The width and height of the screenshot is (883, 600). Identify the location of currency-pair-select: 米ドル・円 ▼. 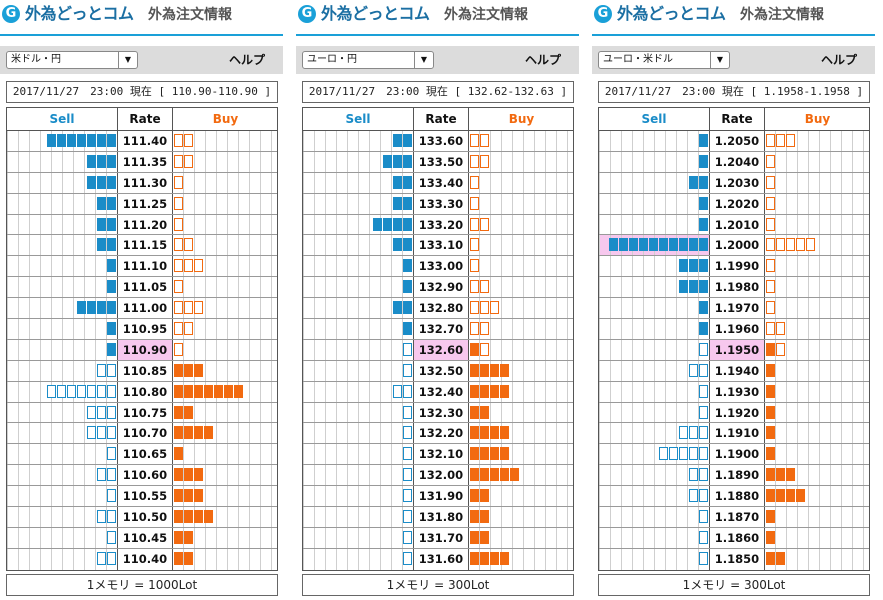
(72, 60).